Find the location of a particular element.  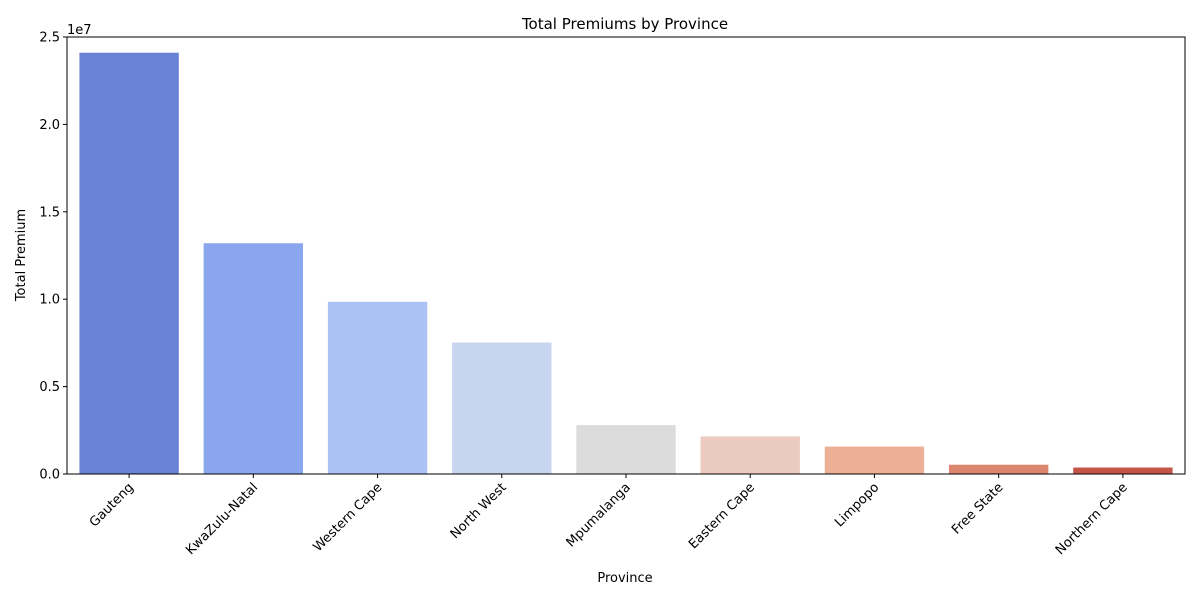

chart-title: Total Premiums by Province is located at coordinates (624, 24).